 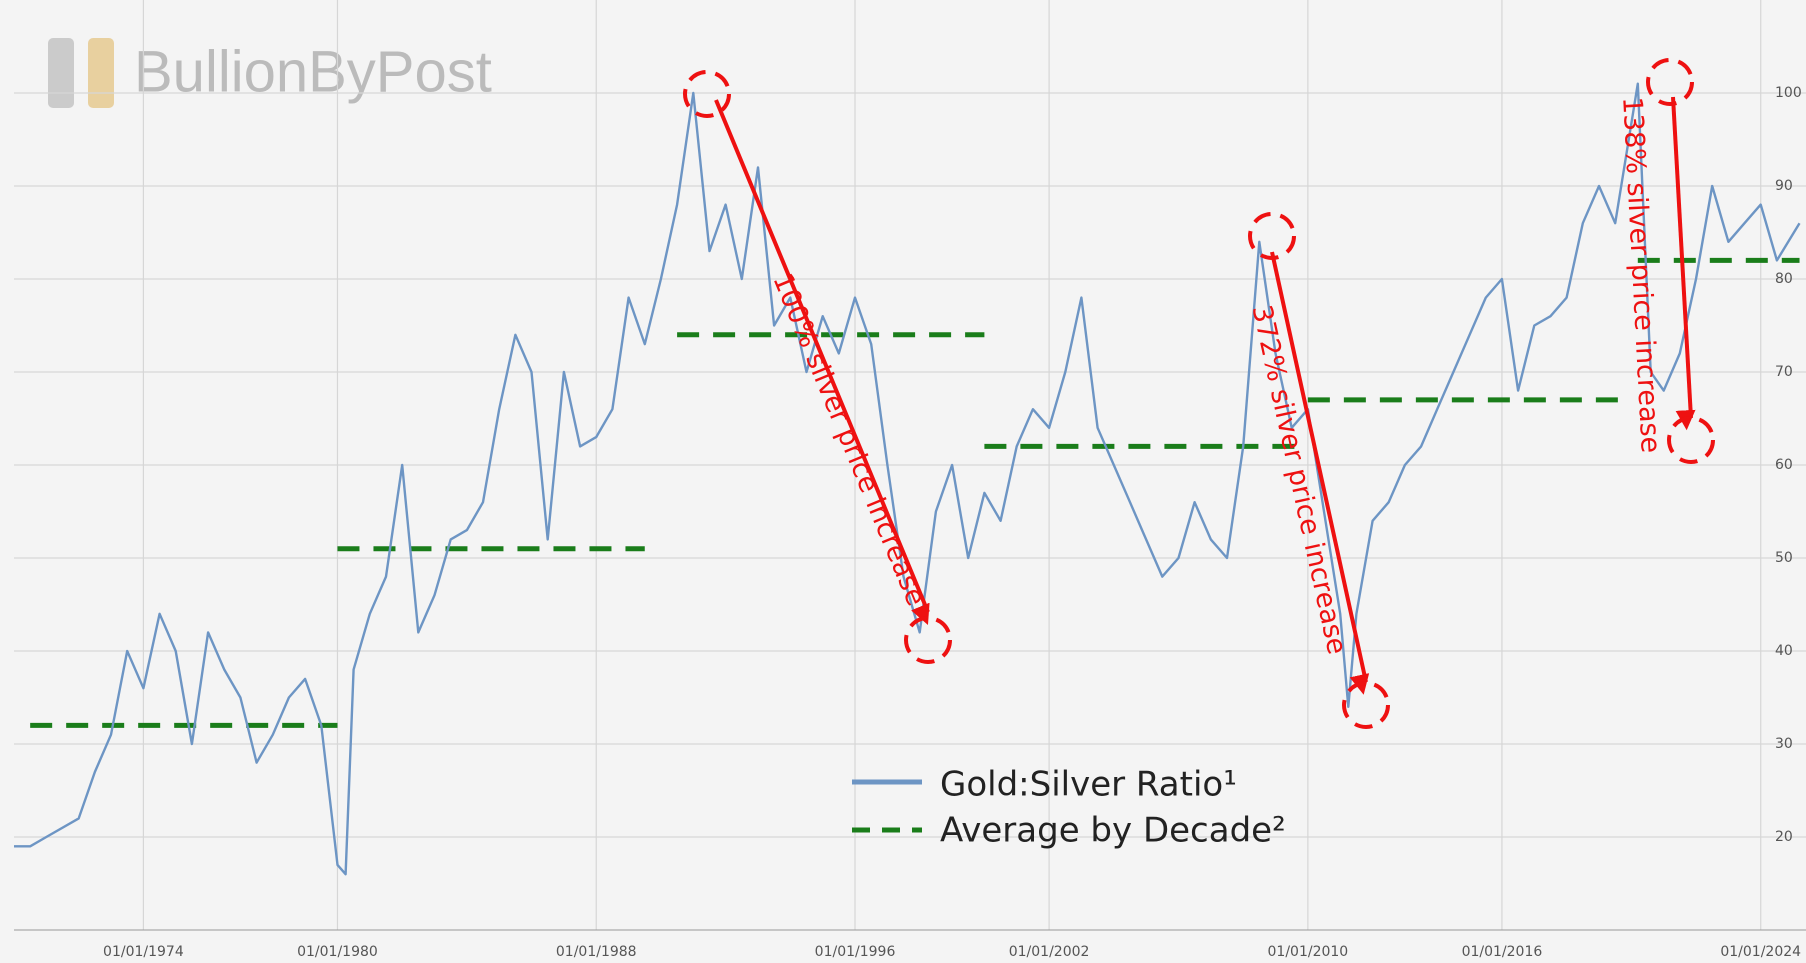 What do you see at coordinates (596, 952) in the screenshot?
I see `x-tick-label: 01/01/1988` at bounding box center [596, 952].